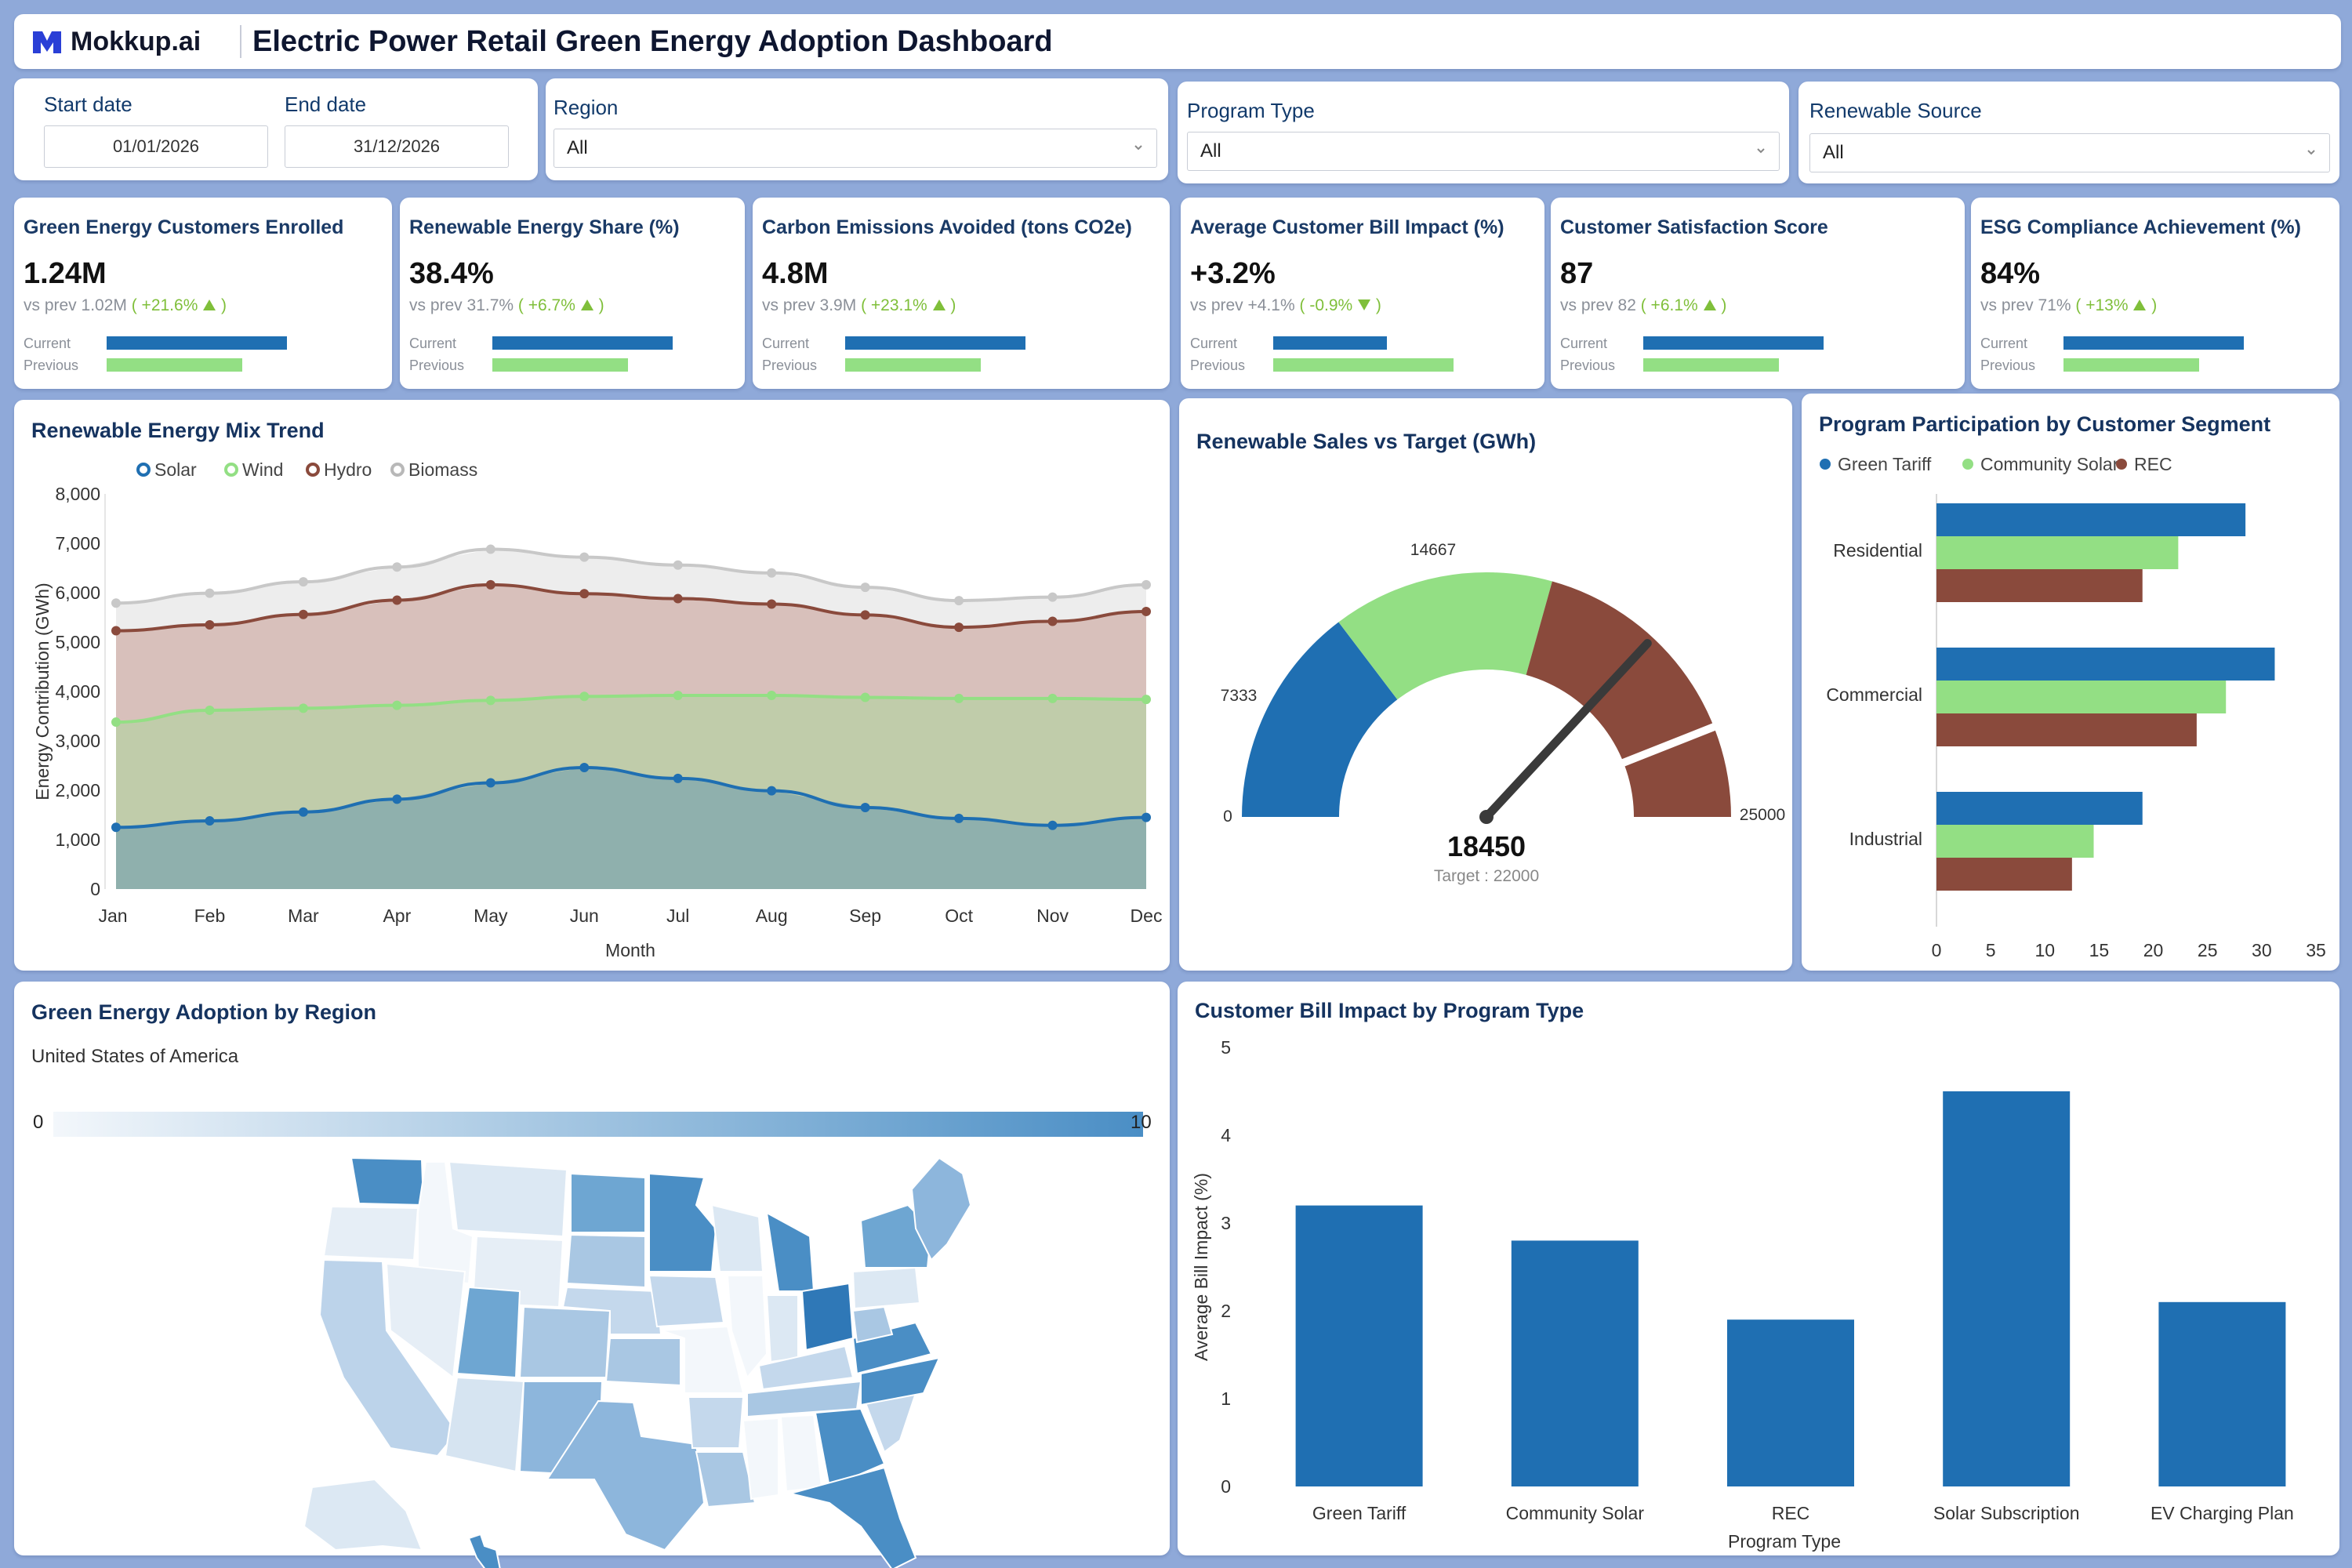  Describe the element at coordinates (42, 691) in the screenshot. I see `y-axis-title: Energy Contribution (GWh)` at that location.